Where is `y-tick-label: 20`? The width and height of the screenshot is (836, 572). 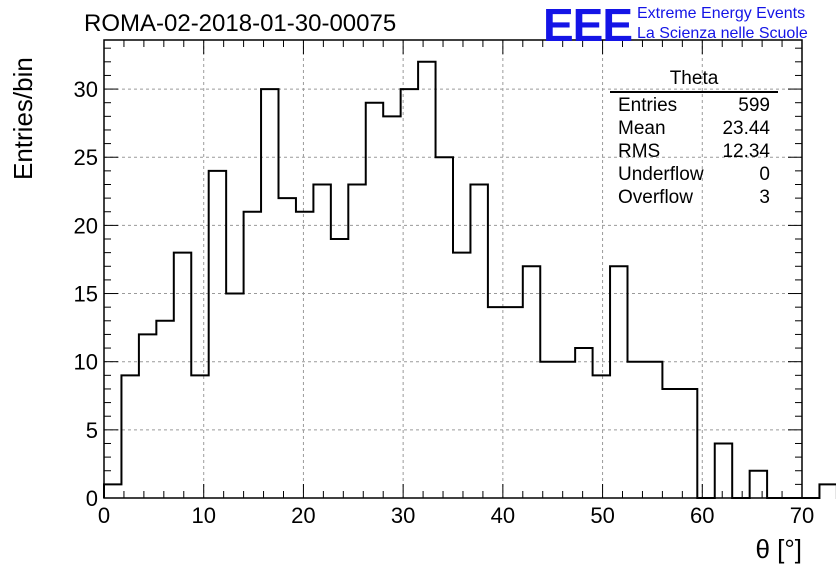
y-tick-label: 20 is located at coordinates (86, 225).